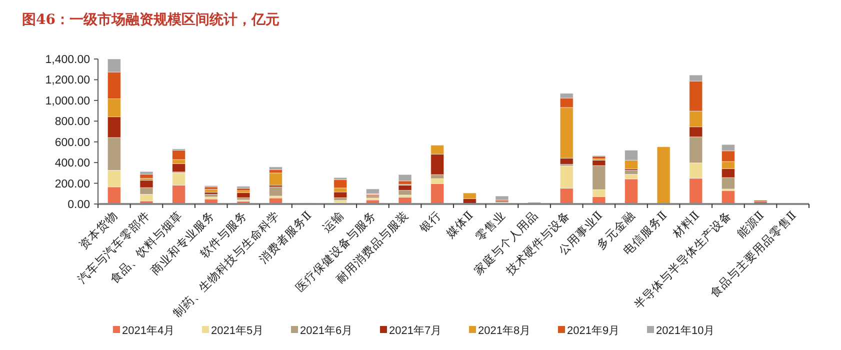  I want to click on legend-label: 2021年5月, so click(237, 331).